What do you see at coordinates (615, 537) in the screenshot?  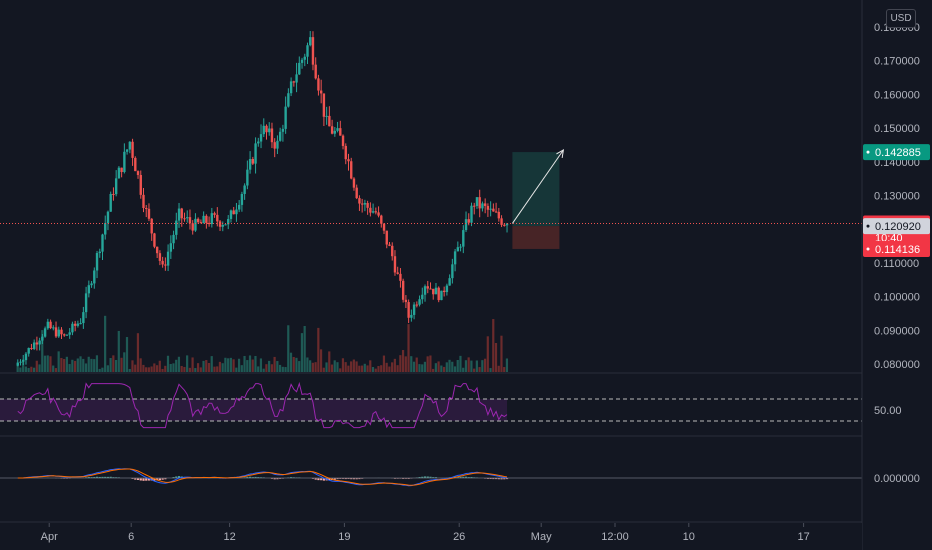 I see `time-tick-label: 12:00` at bounding box center [615, 537].